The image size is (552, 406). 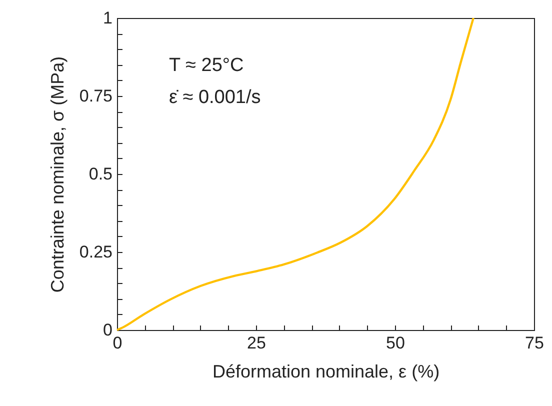 I want to click on x-tick-label: 25, so click(x=256, y=343).